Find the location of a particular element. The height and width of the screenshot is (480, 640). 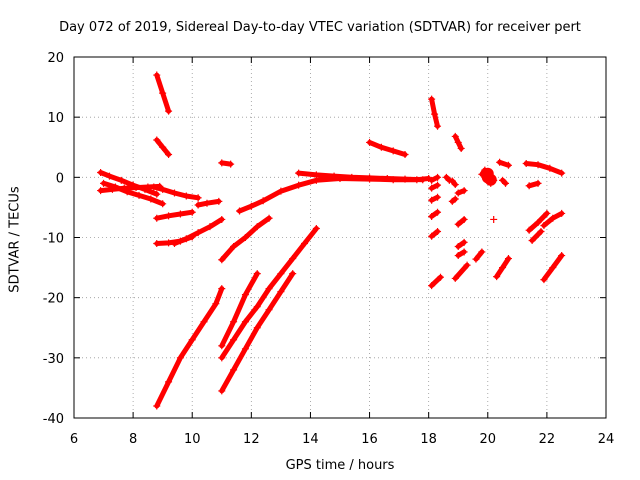

x-tick-label: 12 is located at coordinates (251, 439).